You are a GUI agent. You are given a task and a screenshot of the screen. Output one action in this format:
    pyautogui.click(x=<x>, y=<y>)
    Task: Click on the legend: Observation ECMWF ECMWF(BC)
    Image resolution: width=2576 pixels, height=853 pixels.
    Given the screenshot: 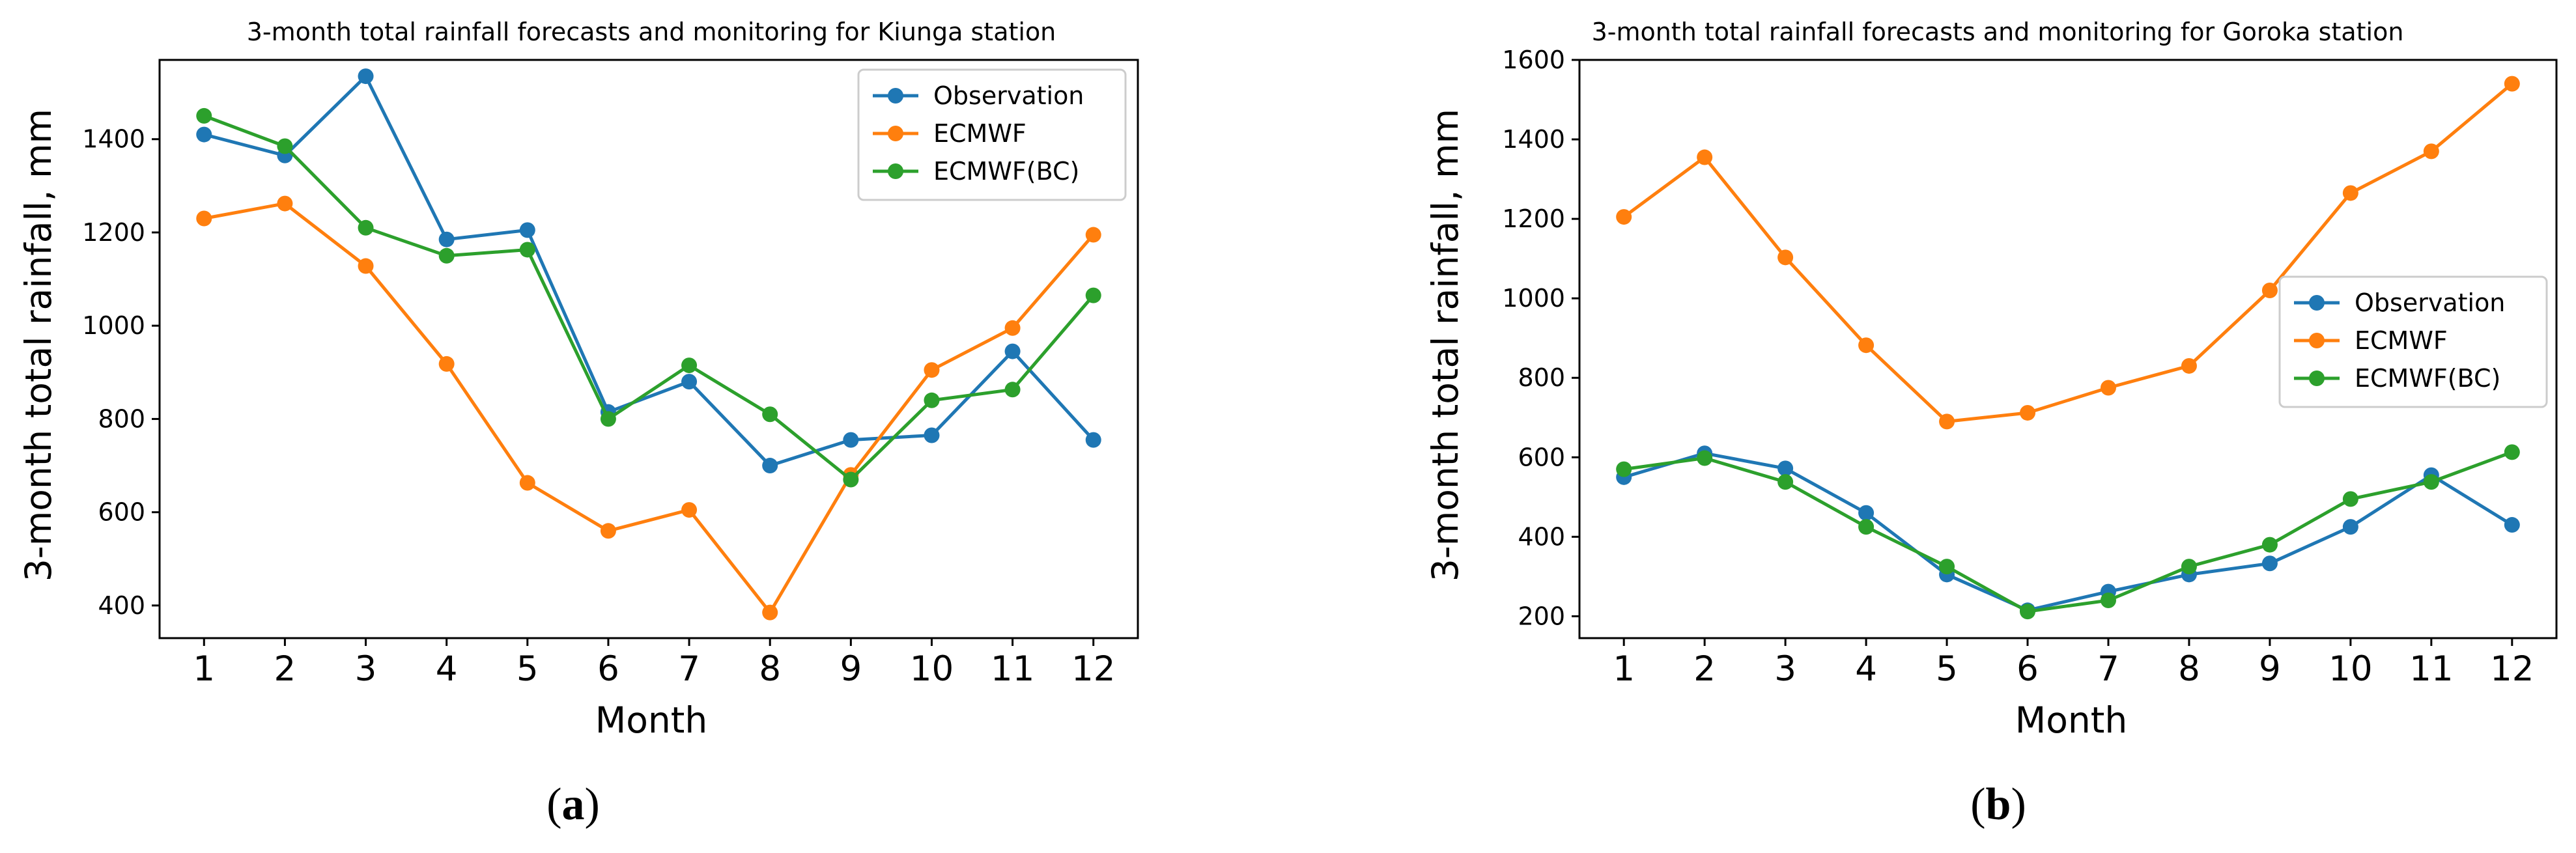 What is the action you would take?
    pyautogui.click(x=992, y=134)
    